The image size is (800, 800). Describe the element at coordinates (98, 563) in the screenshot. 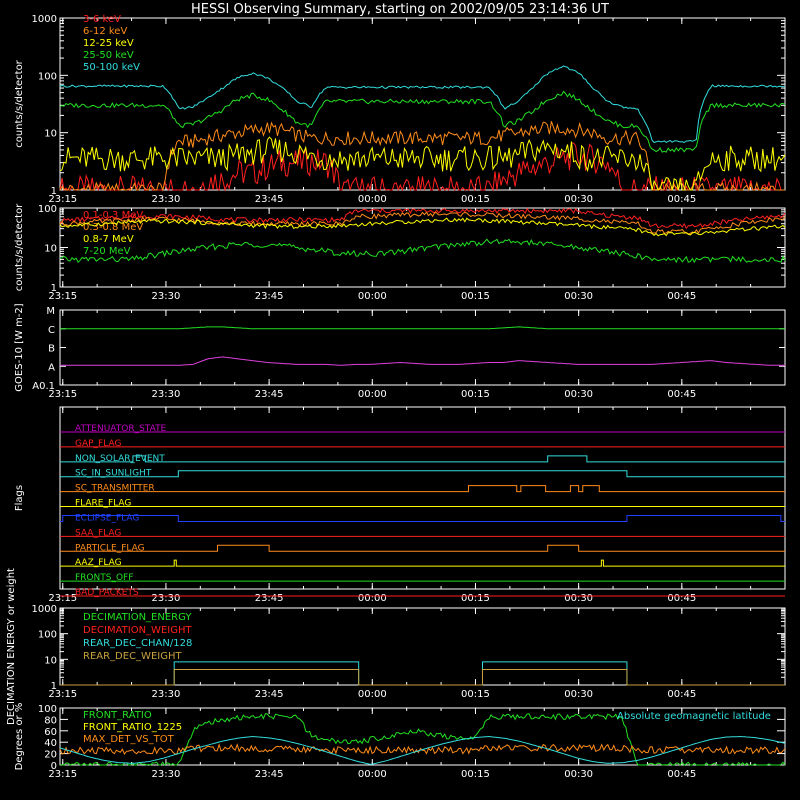

I see `flag-label: AAZ_FLAG` at that location.